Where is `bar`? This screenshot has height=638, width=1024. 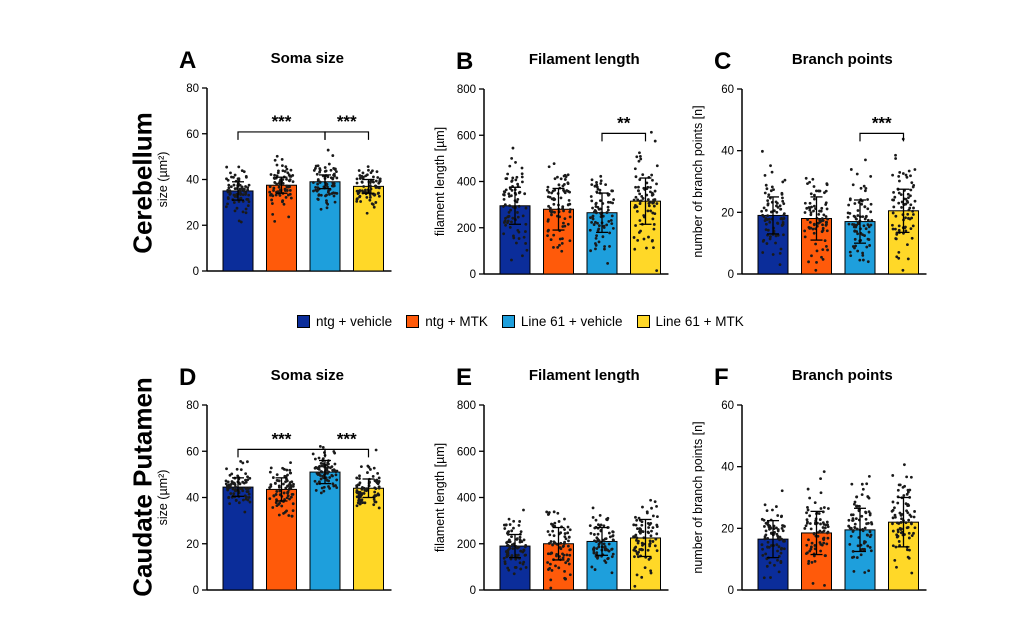 bar is located at coordinates (325, 531).